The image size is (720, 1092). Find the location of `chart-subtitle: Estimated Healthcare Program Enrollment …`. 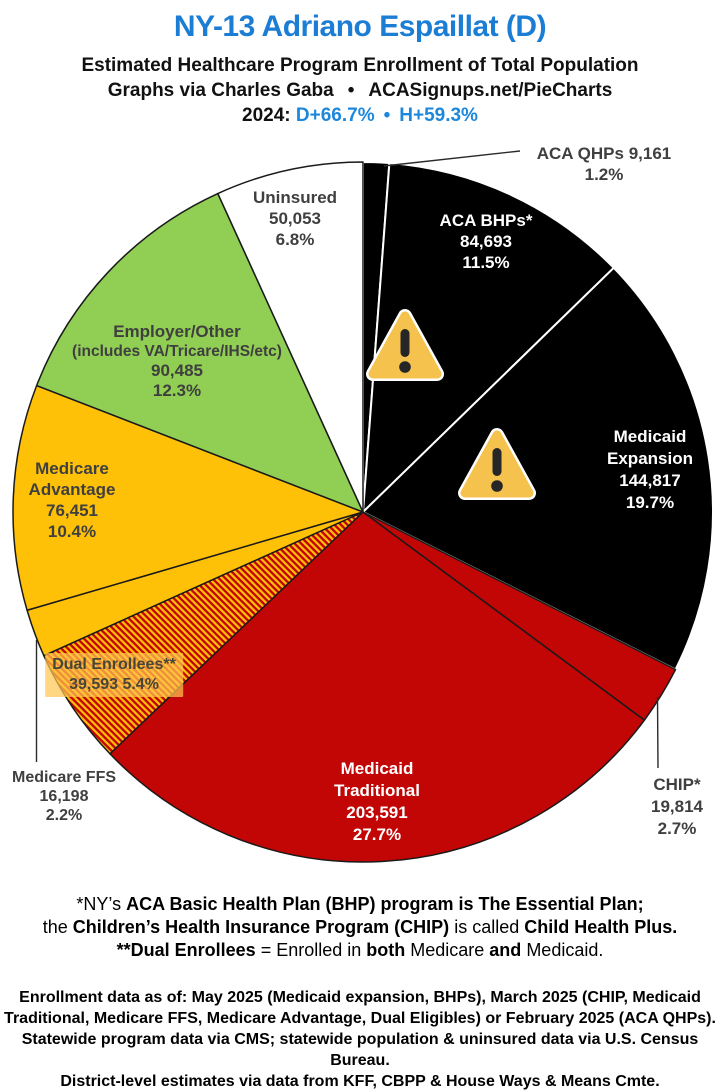

chart-subtitle: Estimated Healthcare Program Enrollment … is located at coordinates (360, 65).